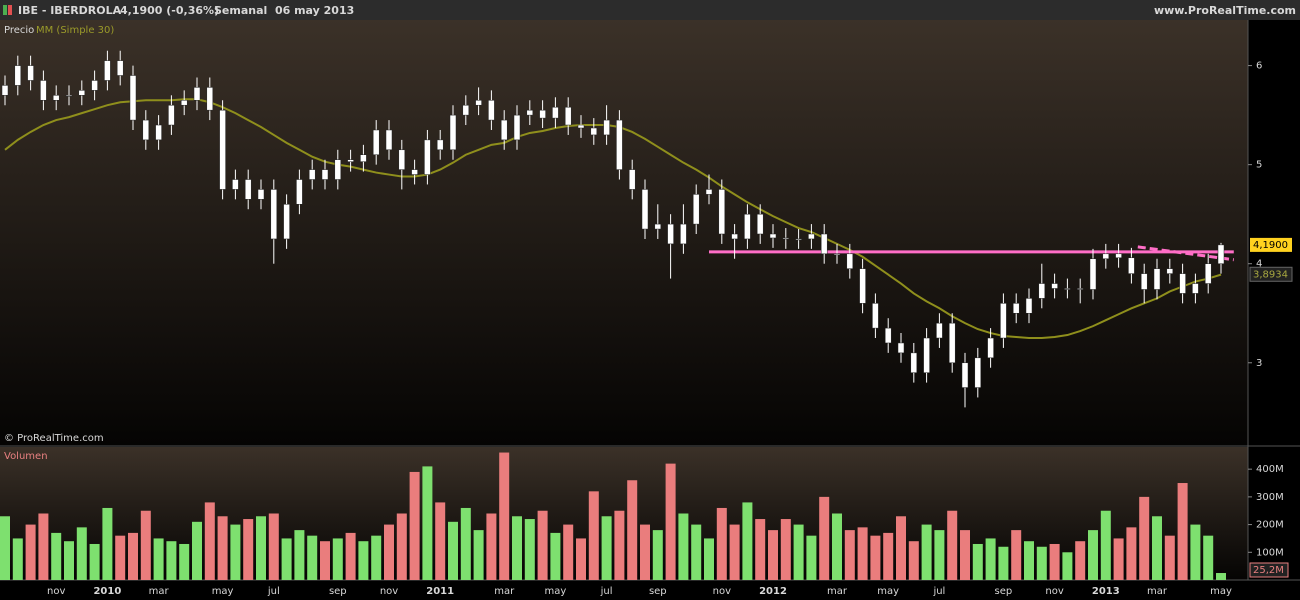 The width and height of the screenshot is (1300, 600). I want to click on quote: 4,1900 (-0,36%), so click(169, 10).